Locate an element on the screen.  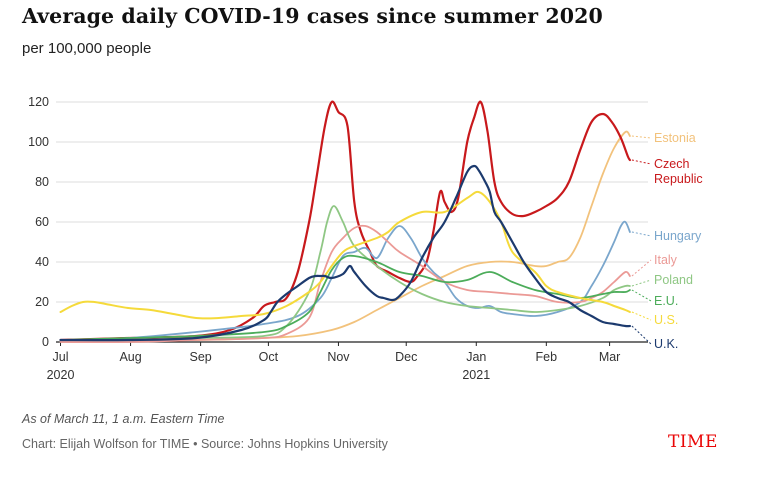
series-label: Italy is located at coordinates (666, 260).